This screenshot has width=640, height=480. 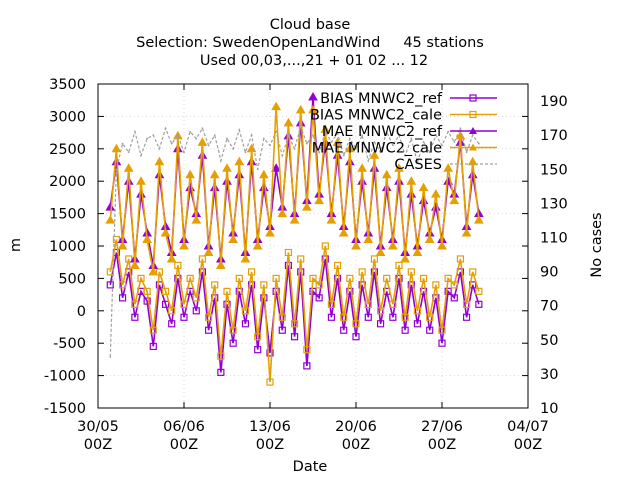 I want to click on y2-tick-label: 170, so click(x=554, y=136).